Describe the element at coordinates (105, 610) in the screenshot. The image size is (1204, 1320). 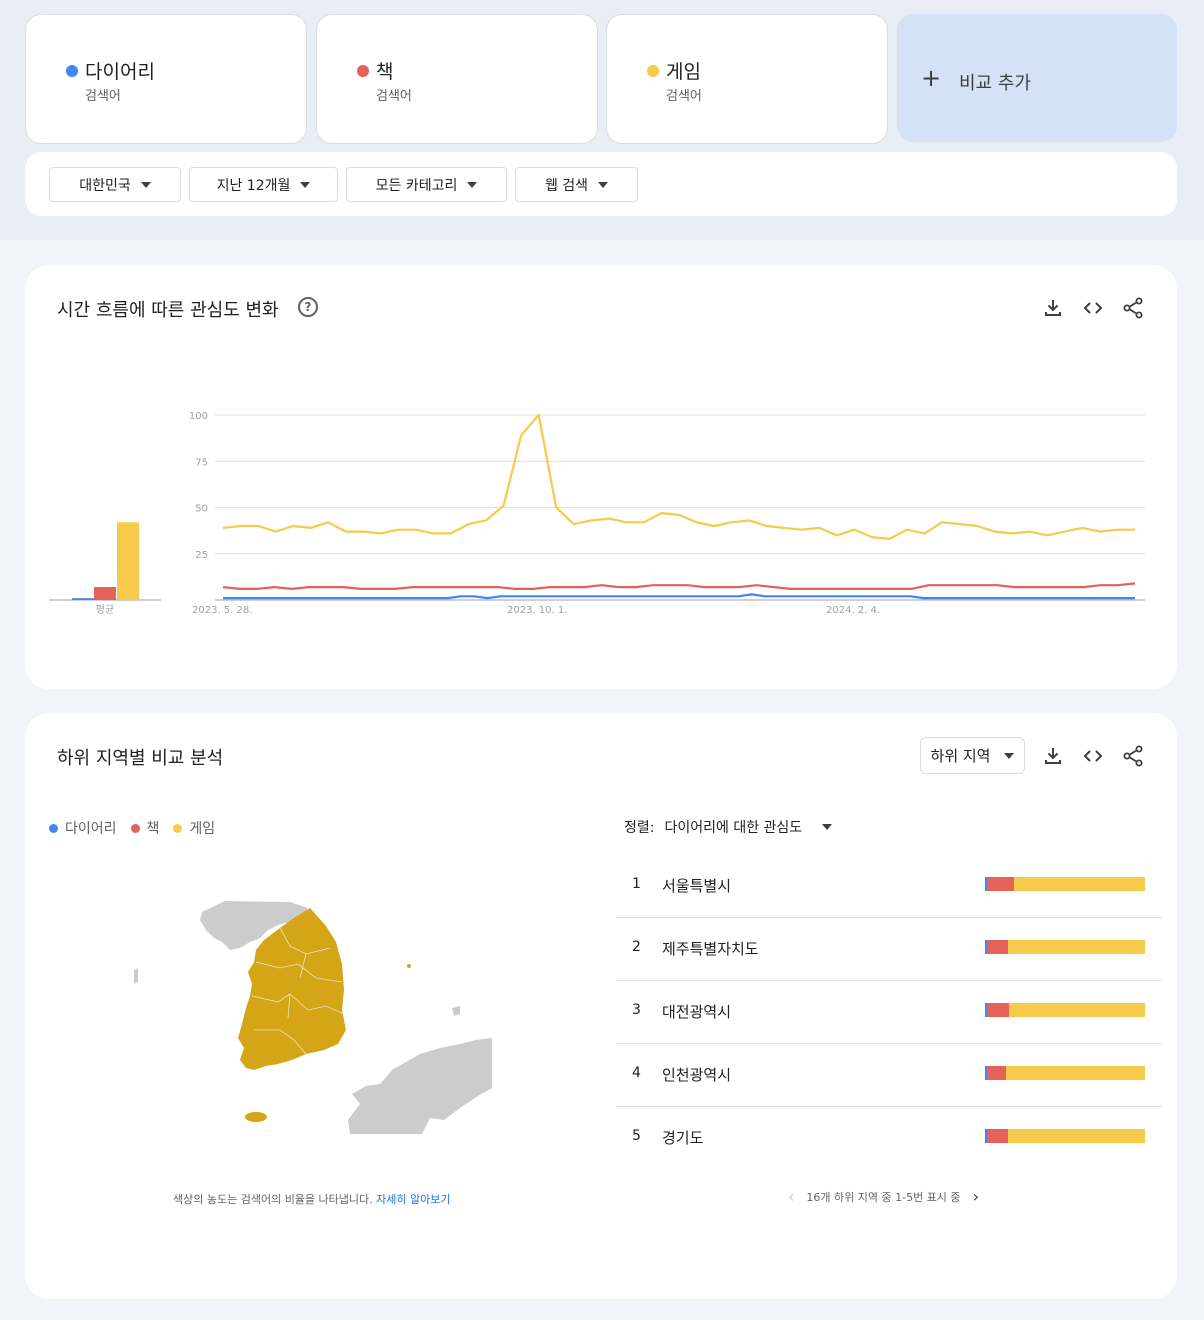
I see `average-label: 평균` at that location.